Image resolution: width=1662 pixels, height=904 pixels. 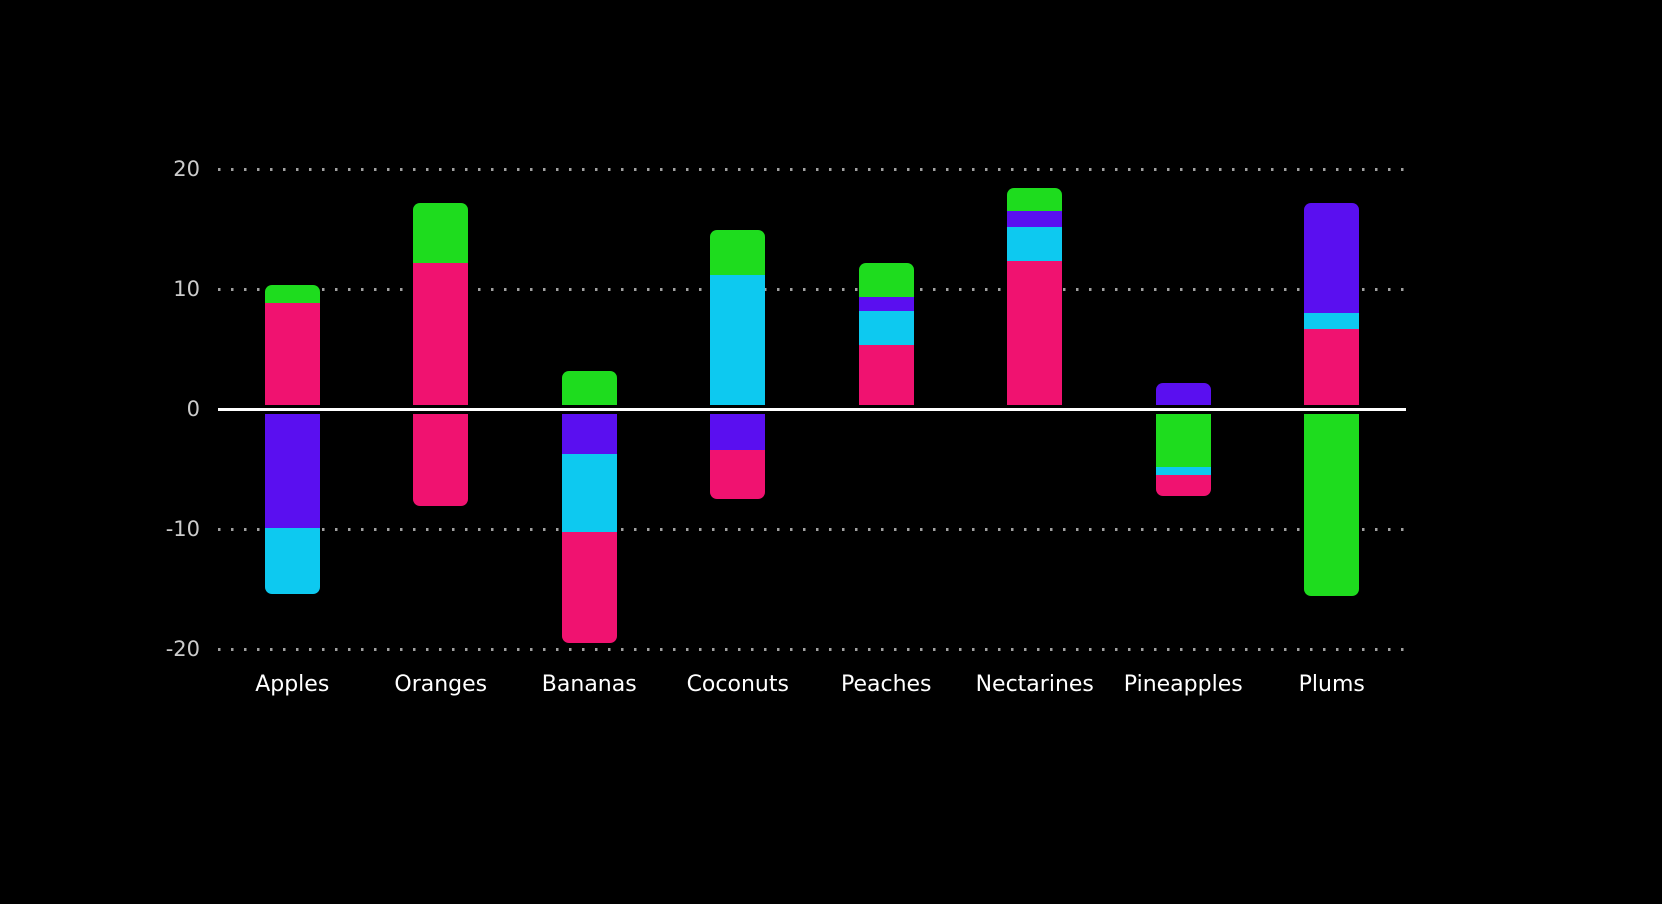 I want to click on zero-axis-line, so click(x=812, y=409).